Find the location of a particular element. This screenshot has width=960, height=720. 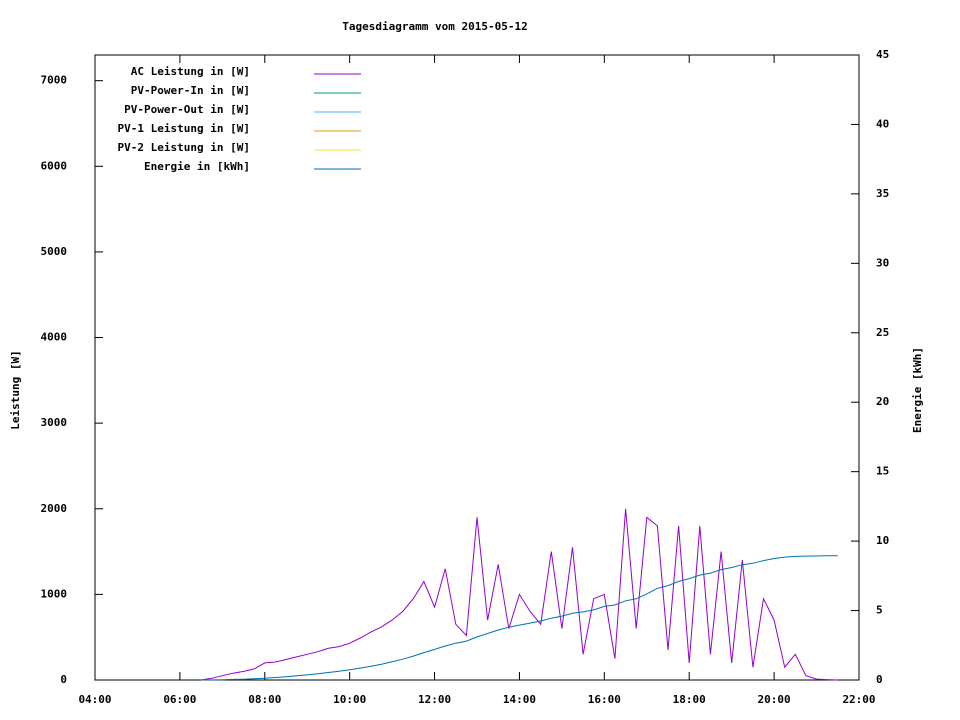

y2-tick-label: 10 is located at coordinates (882, 540).